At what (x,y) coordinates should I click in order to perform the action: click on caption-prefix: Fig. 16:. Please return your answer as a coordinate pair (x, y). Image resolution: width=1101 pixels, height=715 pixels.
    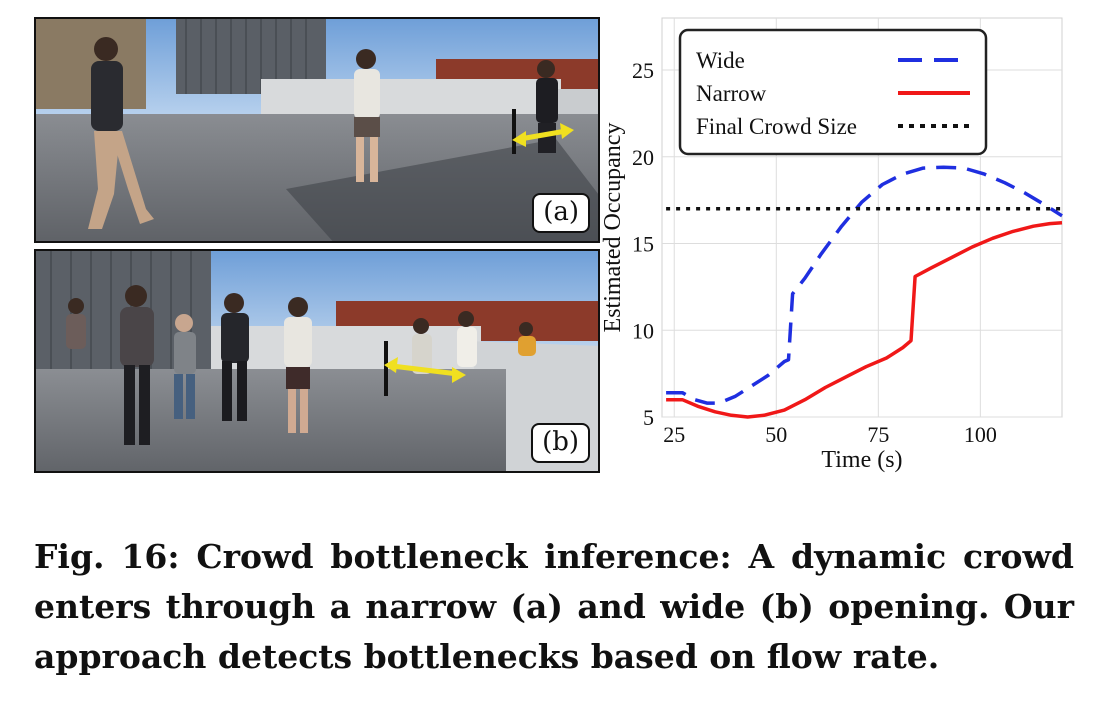
    Looking at the image, I should click on (107, 556).